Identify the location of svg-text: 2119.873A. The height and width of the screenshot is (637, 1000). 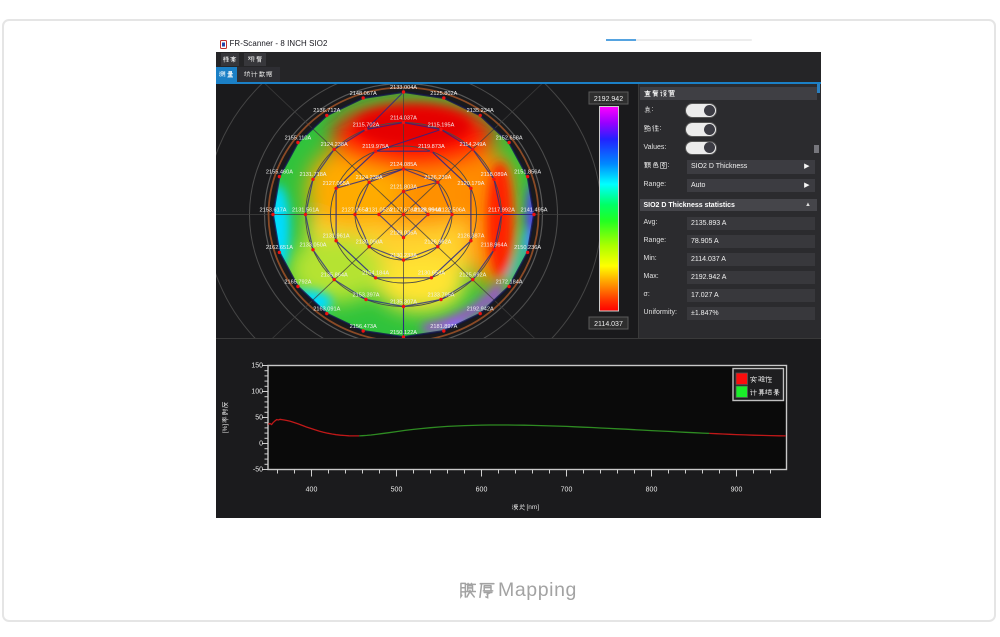
(431, 147).